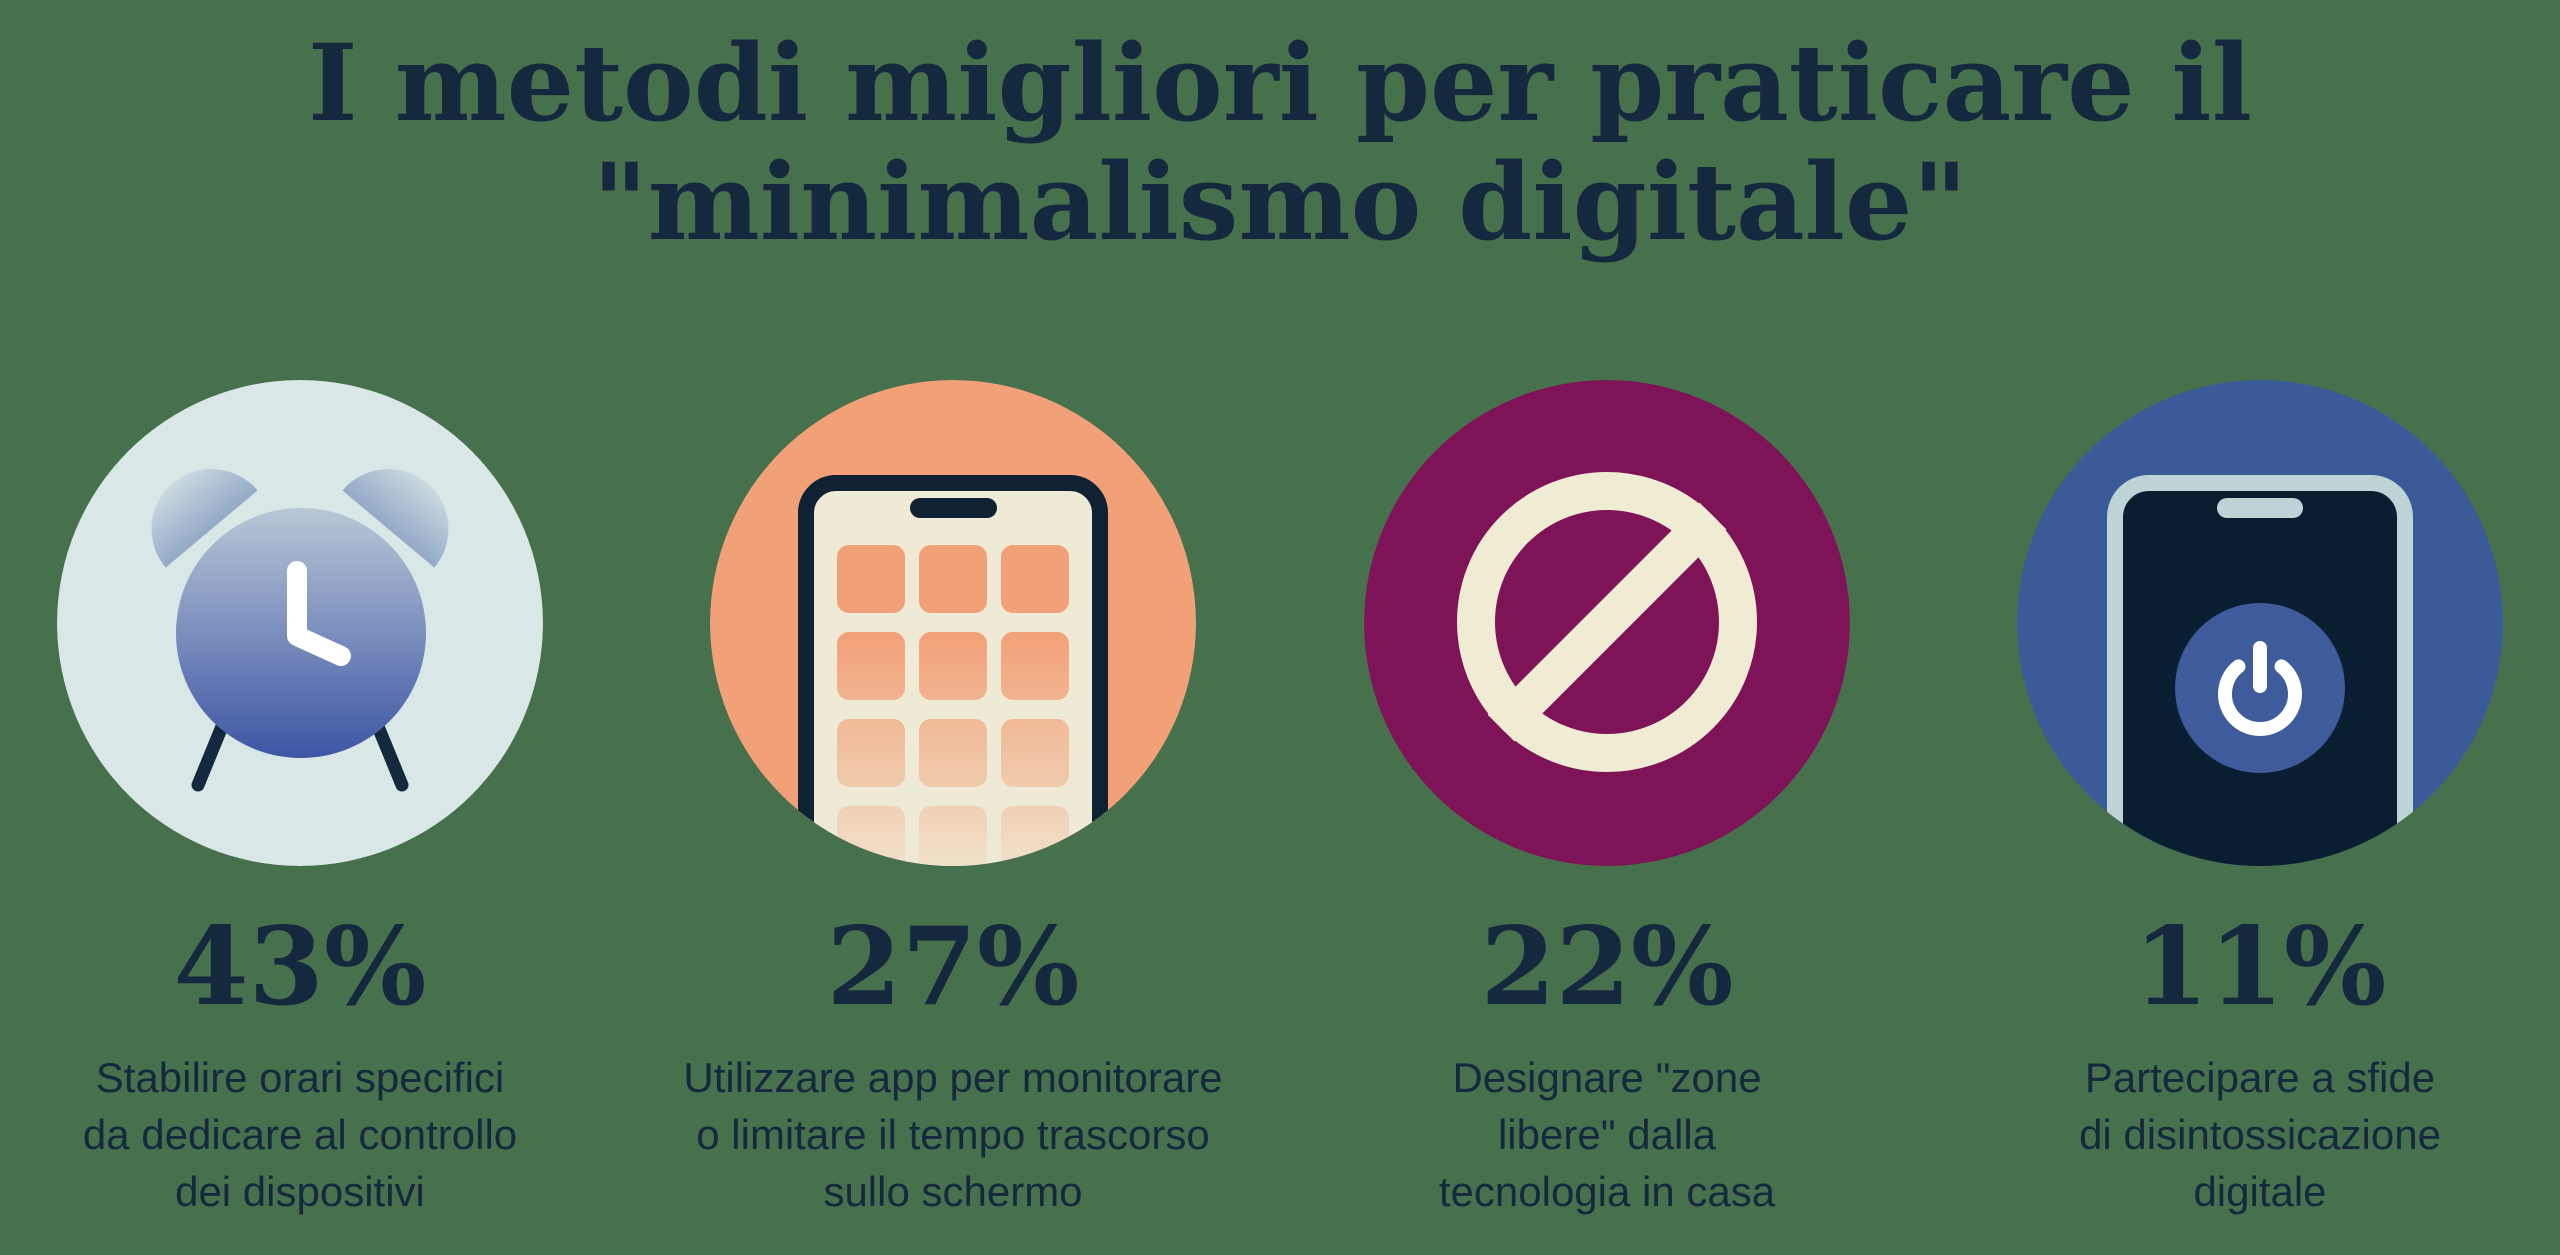 This screenshot has width=2560, height=1255. Describe the element at coordinates (204, 518) in the screenshot. I see `clock-bell-left` at that location.